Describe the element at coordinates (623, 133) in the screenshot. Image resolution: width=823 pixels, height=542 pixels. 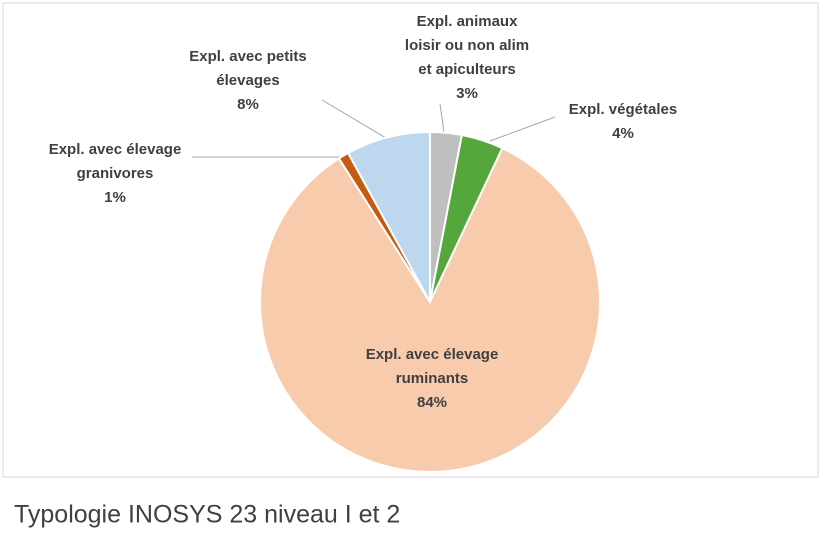
I see `slice-value-label: 4%` at that location.